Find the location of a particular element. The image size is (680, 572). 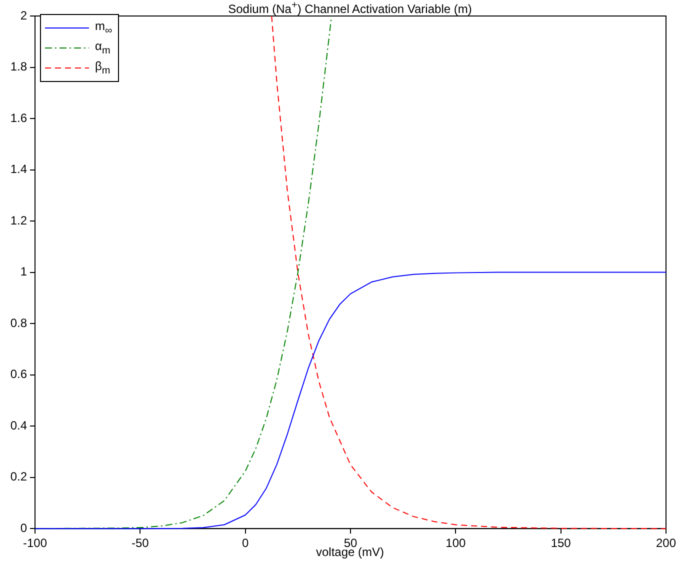

legend-label: α$_{m}$ is located at coordinates (102, 48).